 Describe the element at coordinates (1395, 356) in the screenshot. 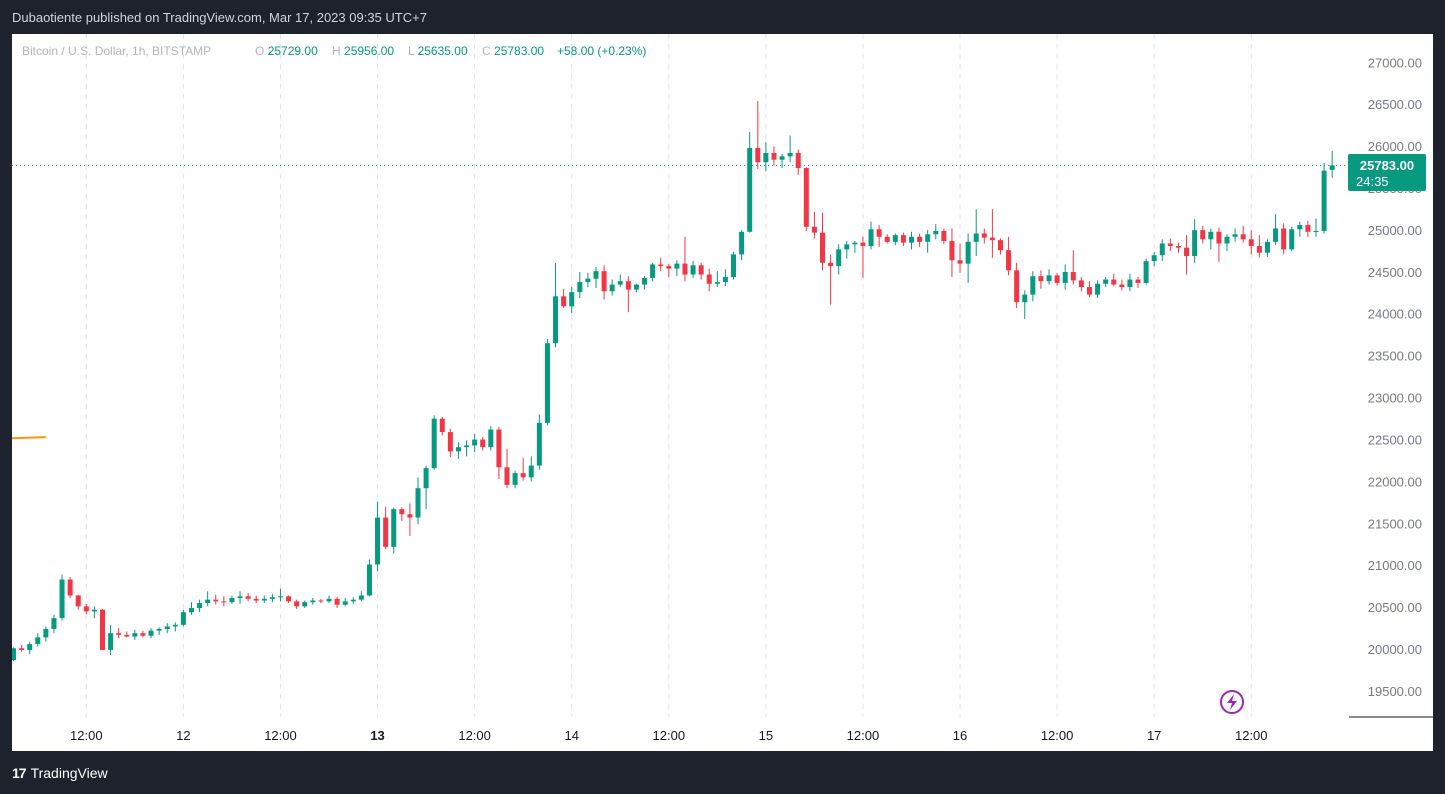

I see `y-axis-tick-label: 23500.00` at that location.